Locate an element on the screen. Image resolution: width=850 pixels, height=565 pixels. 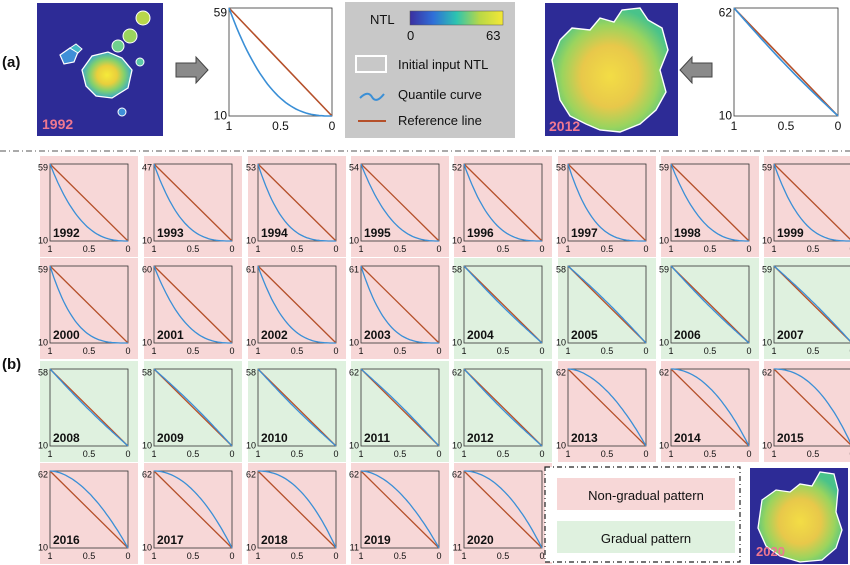
quantile-panel-2006: 59 101 0.5 0 2006 is located at coordinates (709, 308).